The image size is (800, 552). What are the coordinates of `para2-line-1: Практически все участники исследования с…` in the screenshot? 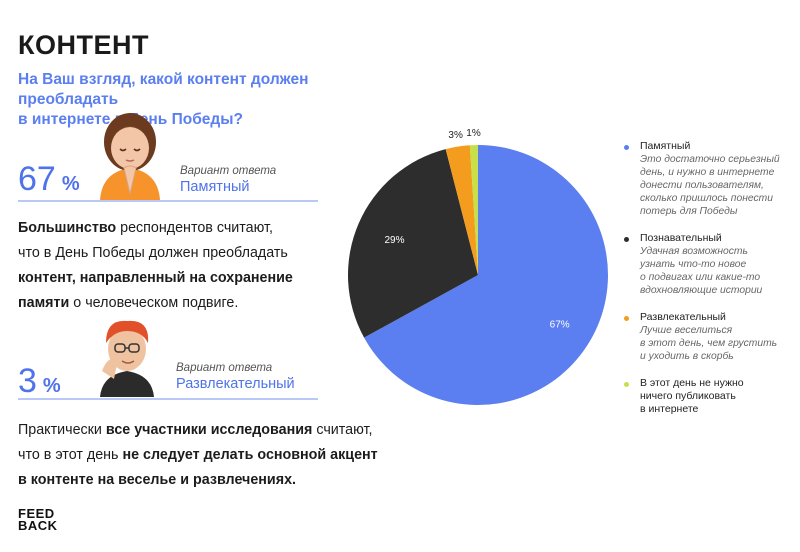 It's located at (198, 430).